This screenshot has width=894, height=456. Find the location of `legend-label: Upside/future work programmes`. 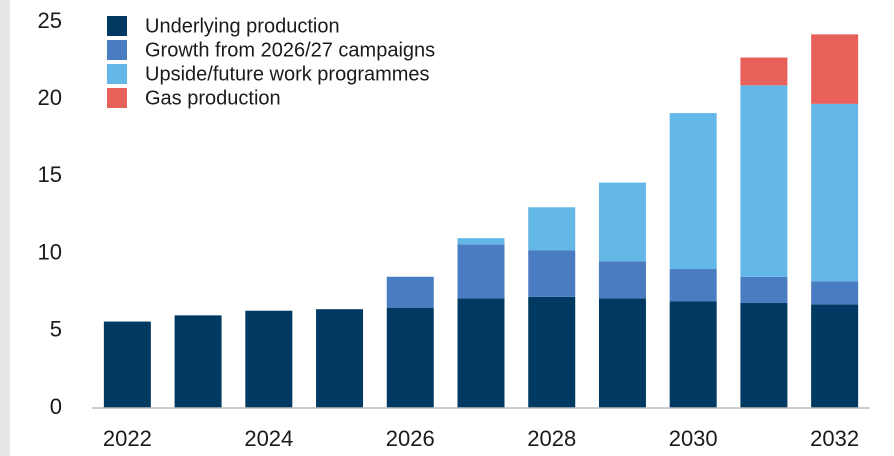

legend-label: Upside/future work programmes is located at coordinates (287, 74).